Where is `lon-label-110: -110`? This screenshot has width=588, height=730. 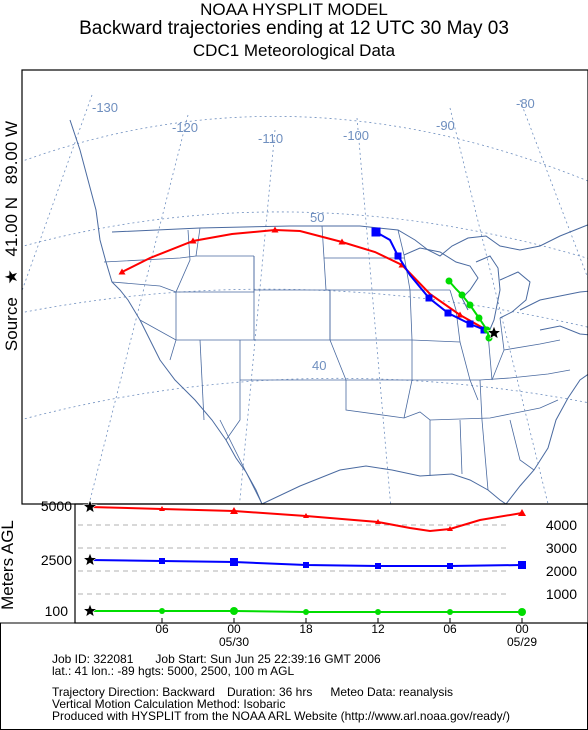 lon-label-110: -110 is located at coordinates (270, 138).